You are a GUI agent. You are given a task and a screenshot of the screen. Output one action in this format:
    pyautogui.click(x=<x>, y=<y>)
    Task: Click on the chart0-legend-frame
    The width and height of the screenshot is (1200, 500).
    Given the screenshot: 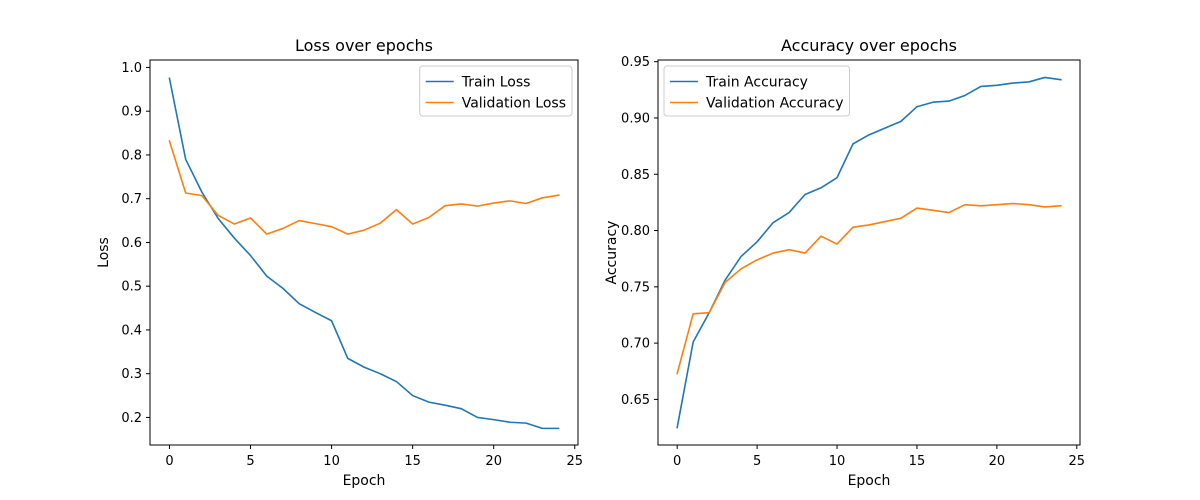 What is the action you would take?
    pyautogui.click(x=496, y=91)
    